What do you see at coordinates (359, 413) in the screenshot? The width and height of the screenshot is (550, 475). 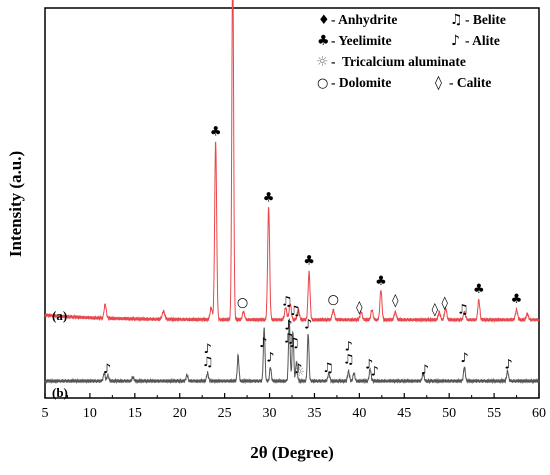 I see `x-tick-label: 40` at bounding box center [359, 413].